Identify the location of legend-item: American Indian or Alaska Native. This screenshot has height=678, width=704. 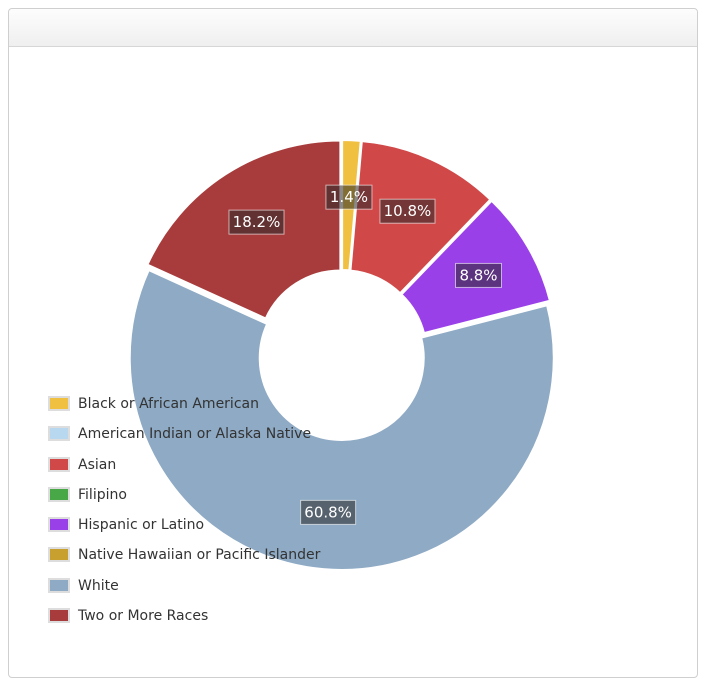
(183, 437).